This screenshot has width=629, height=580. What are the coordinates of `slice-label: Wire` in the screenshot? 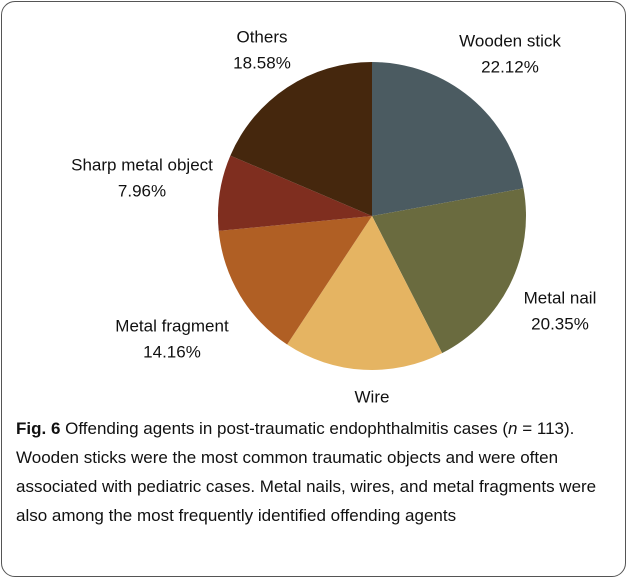 It's located at (372, 396).